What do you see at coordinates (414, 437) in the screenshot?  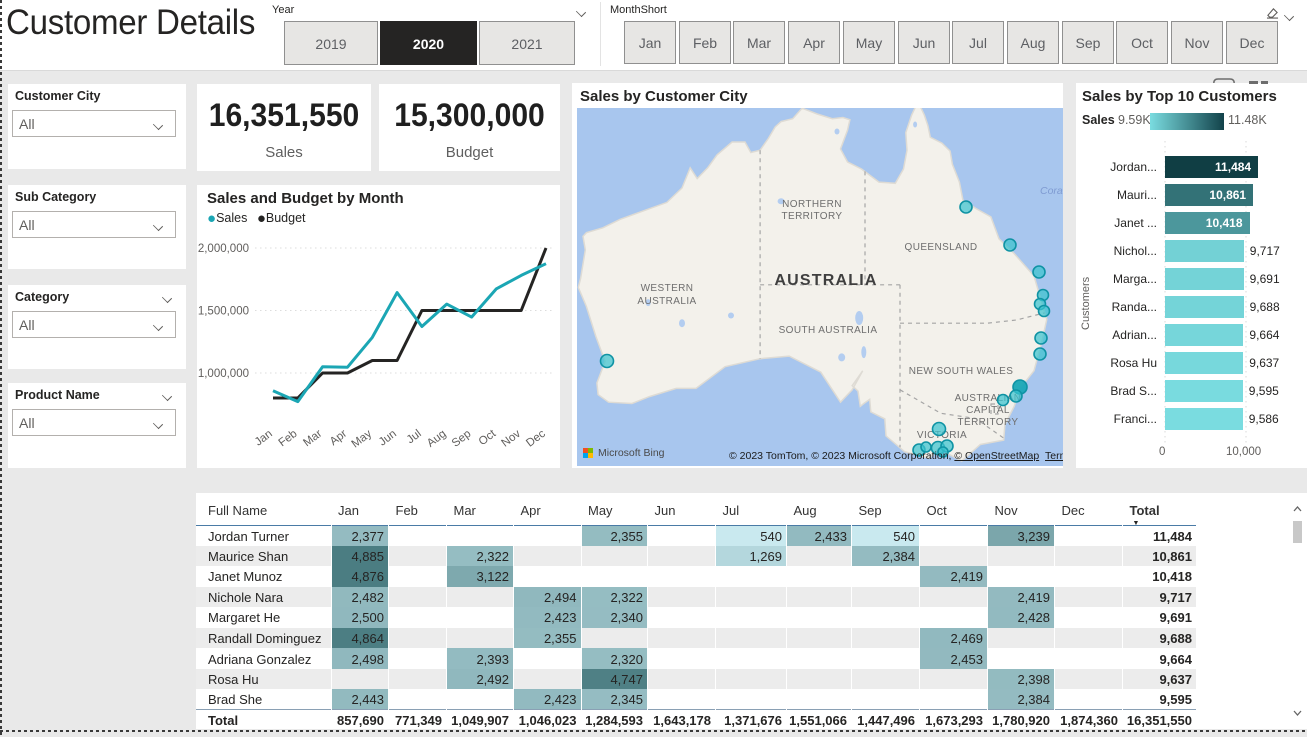 I see `svg-text: Jul` at bounding box center [414, 437].